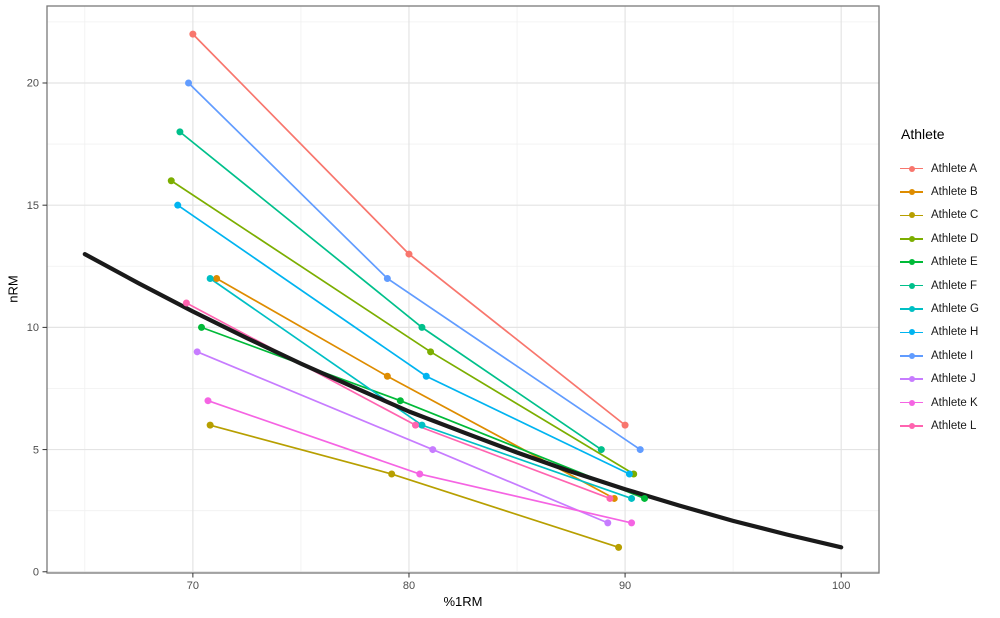 This screenshot has width=1000, height=618. I want to click on x-tick-label: 100, so click(841, 586).